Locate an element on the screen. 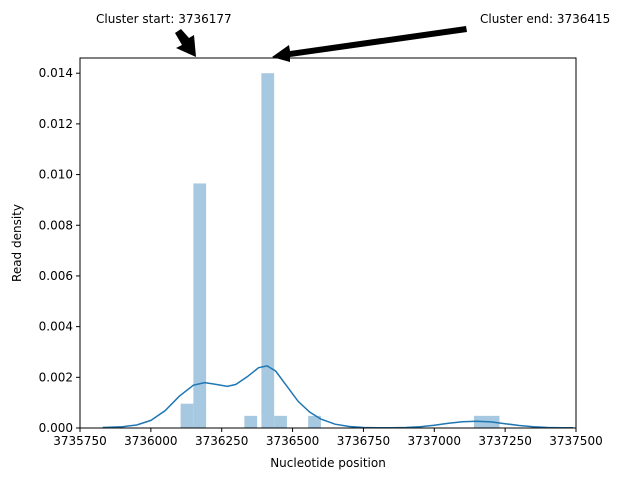  y-tick-label: 0.002 is located at coordinates (56, 377).